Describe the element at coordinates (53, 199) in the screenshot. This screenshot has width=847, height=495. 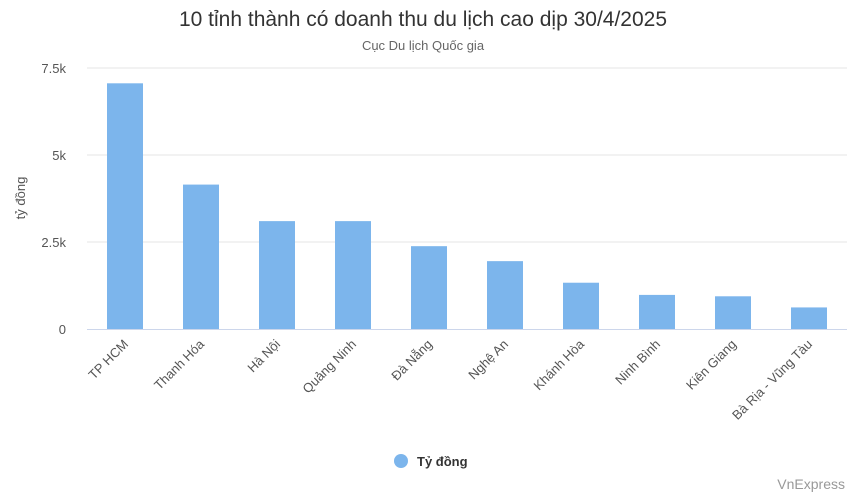
I see `y-axis-ticks: 0 2.5k 5k 7.5k` at that location.